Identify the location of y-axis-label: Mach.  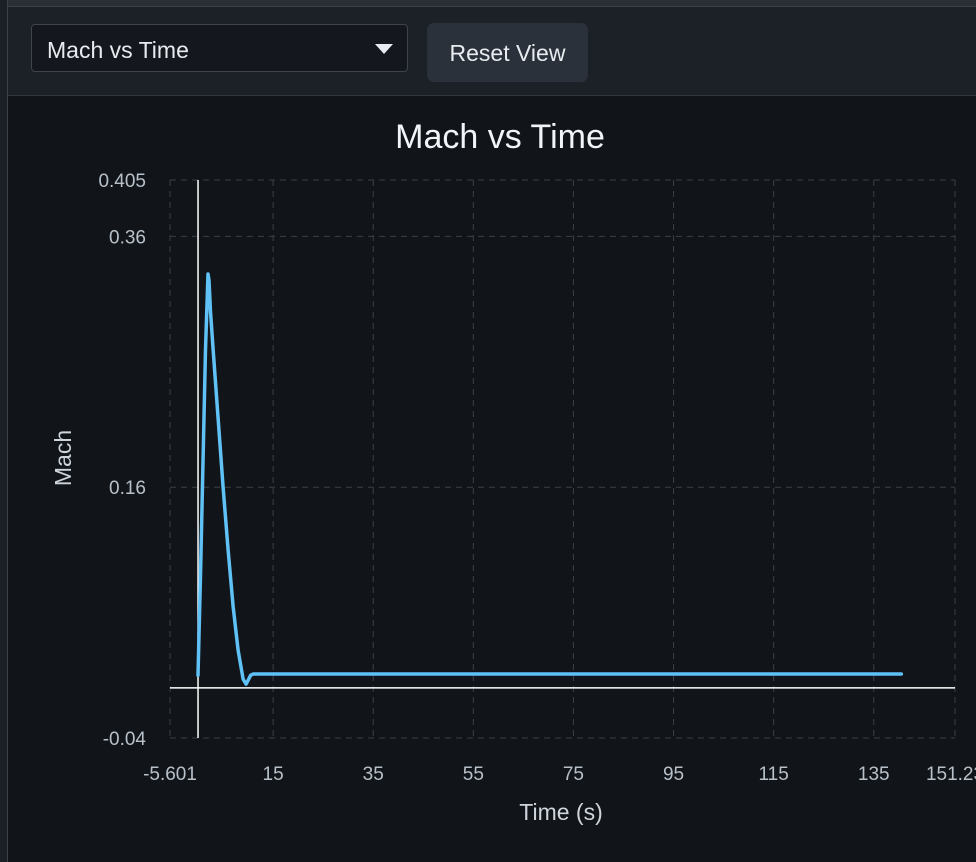
(63, 458).